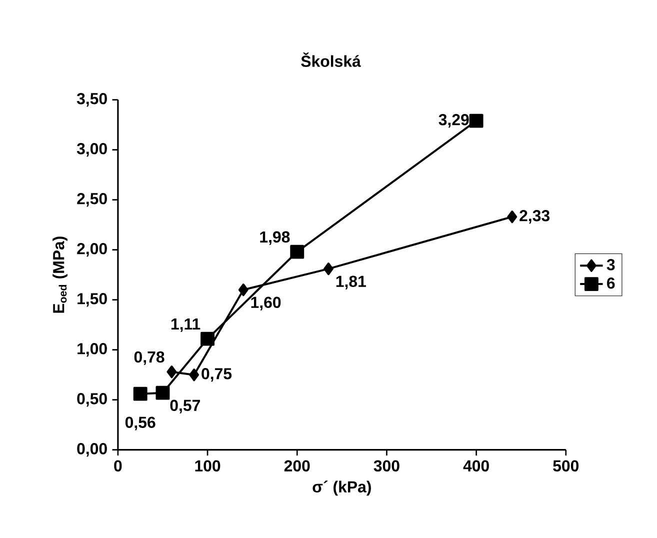 This screenshot has width=657, height=538. Describe the element at coordinates (91, 100) in the screenshot. I see `y-tick-label: 3,50` at that location.